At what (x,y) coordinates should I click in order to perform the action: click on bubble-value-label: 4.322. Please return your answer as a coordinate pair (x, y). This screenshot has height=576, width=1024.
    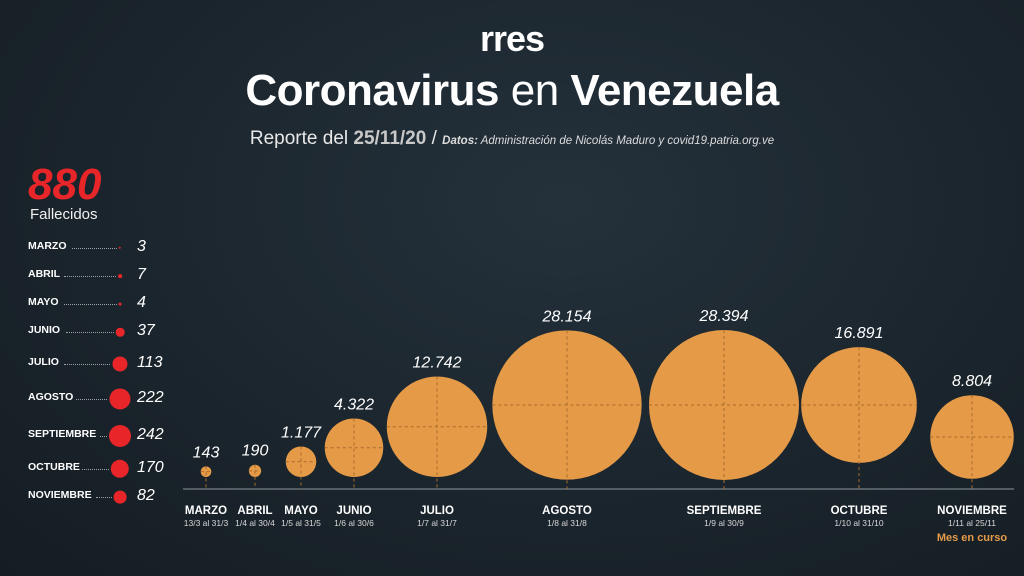
    Looking at the image, I should click on (354, 404).